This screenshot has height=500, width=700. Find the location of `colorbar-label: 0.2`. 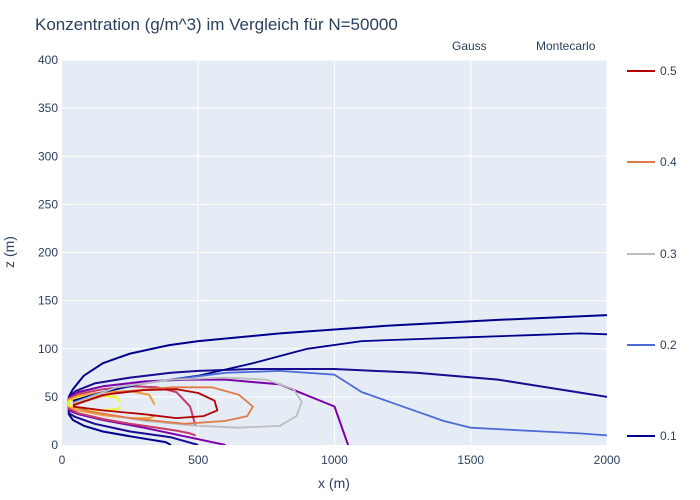

colorbar-label: 0.2 is located at coordinates (668, 345).